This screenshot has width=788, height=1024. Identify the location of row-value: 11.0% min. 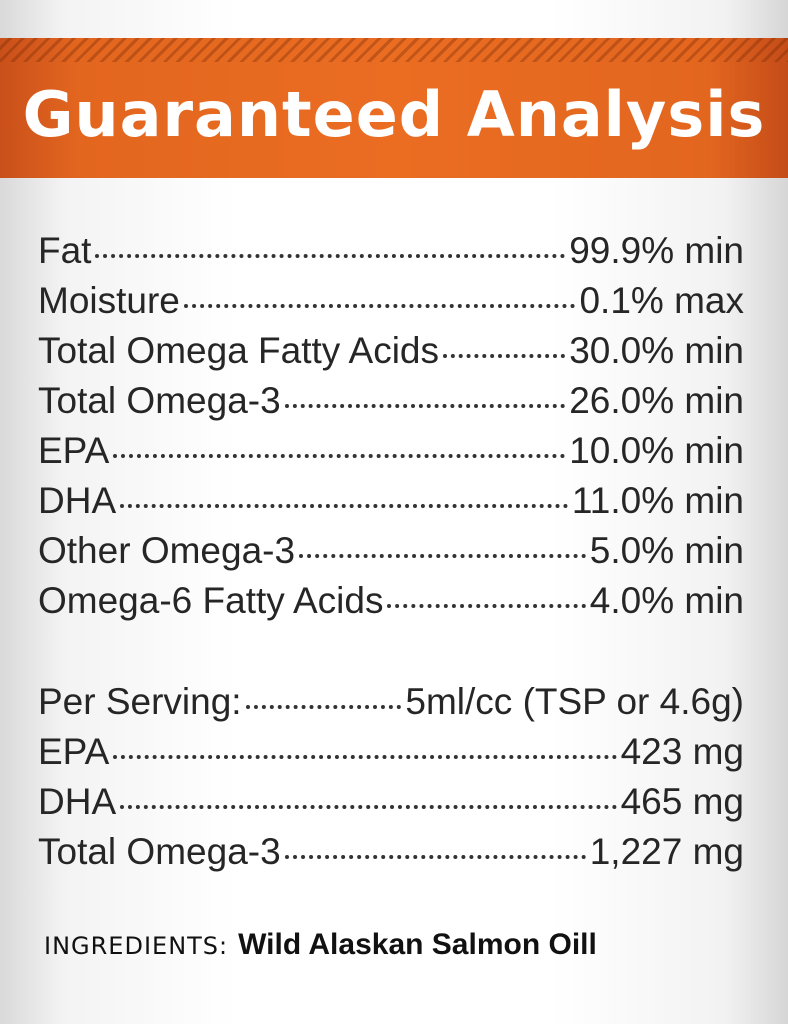
(657, 500).